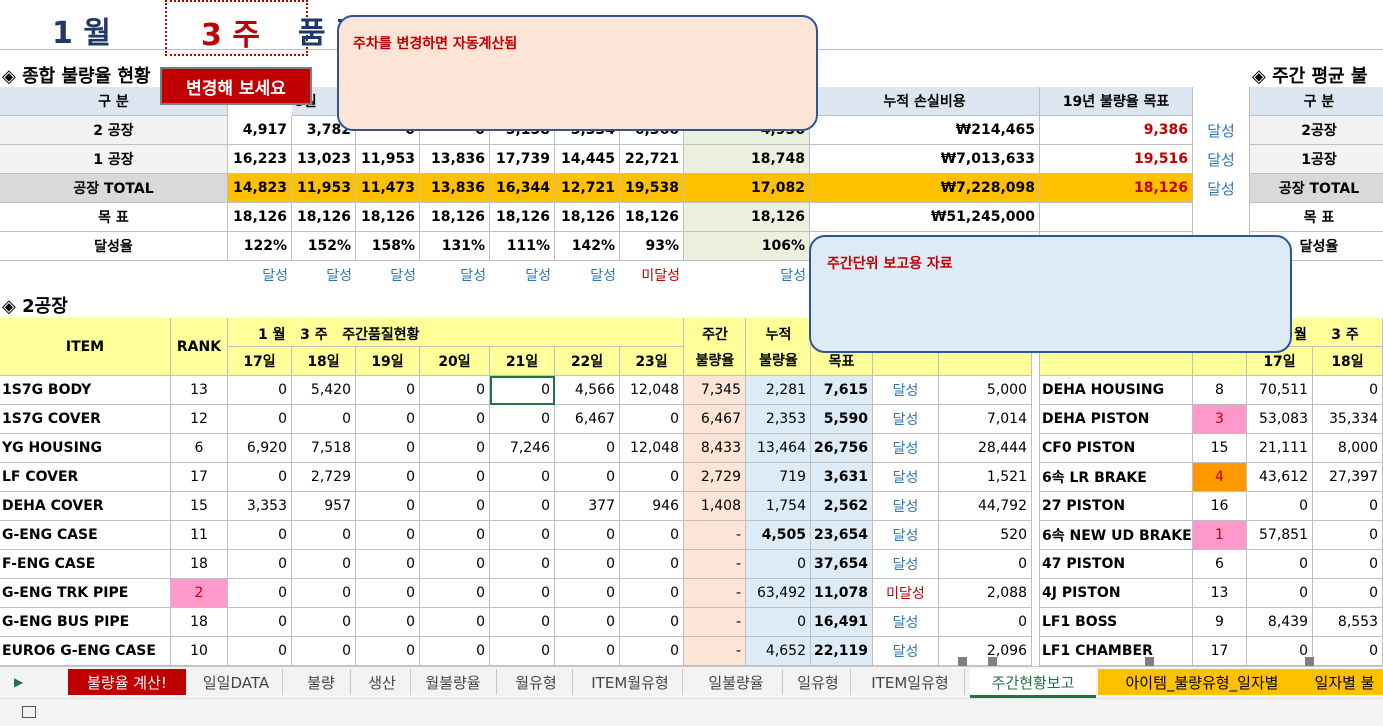 The image size is (1383, 726). What do you see at coordinates (1316, 217) in the screenshot?
I see `row-label: 목 표` at bounding box center [1316, 217].